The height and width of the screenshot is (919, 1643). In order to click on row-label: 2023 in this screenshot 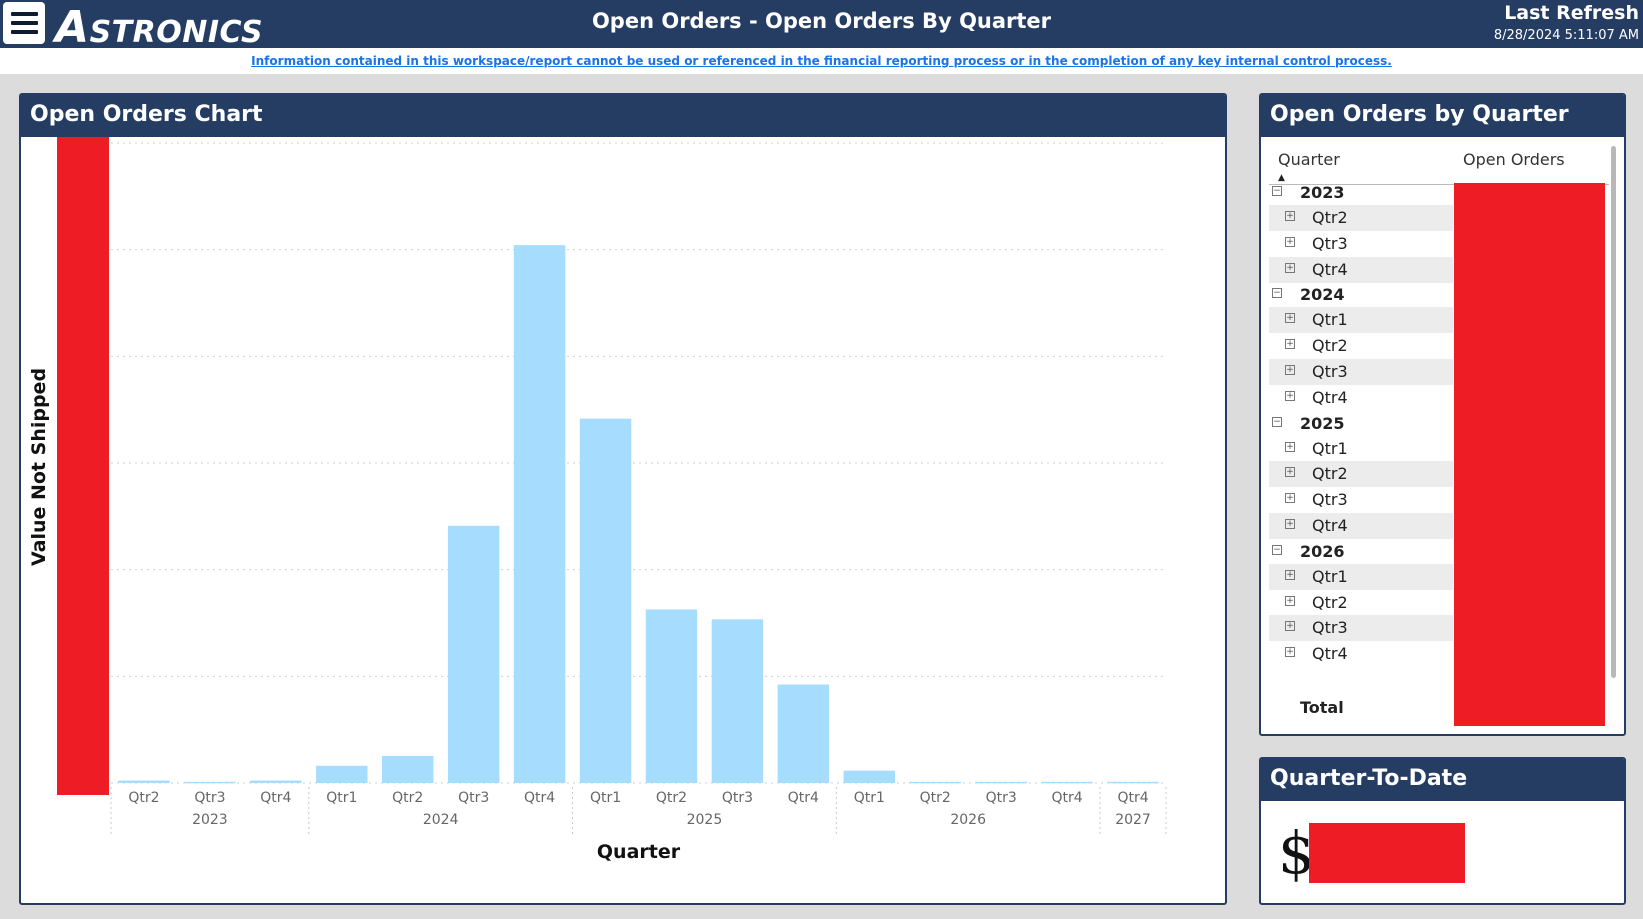, I will do `click(1322, 192)`.